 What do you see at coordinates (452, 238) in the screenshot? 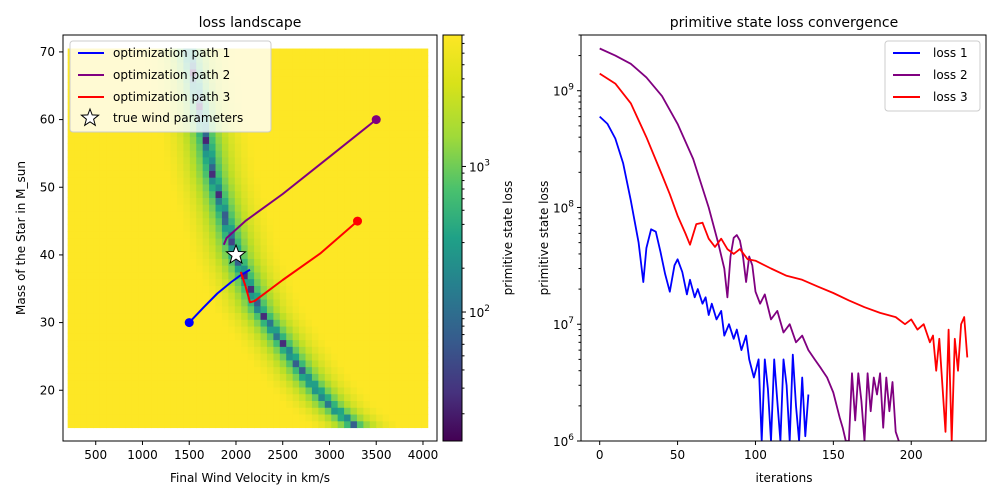
I see `colorbar-gradient` at bounding box center [452, 238].